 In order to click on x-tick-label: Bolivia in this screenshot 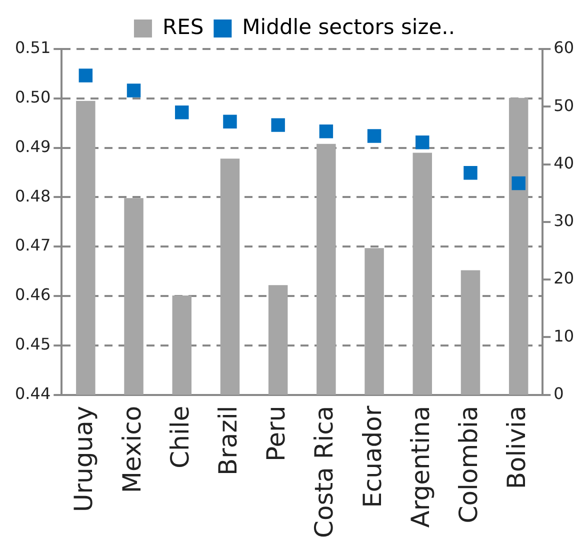, I will do `click(517, 448)`.